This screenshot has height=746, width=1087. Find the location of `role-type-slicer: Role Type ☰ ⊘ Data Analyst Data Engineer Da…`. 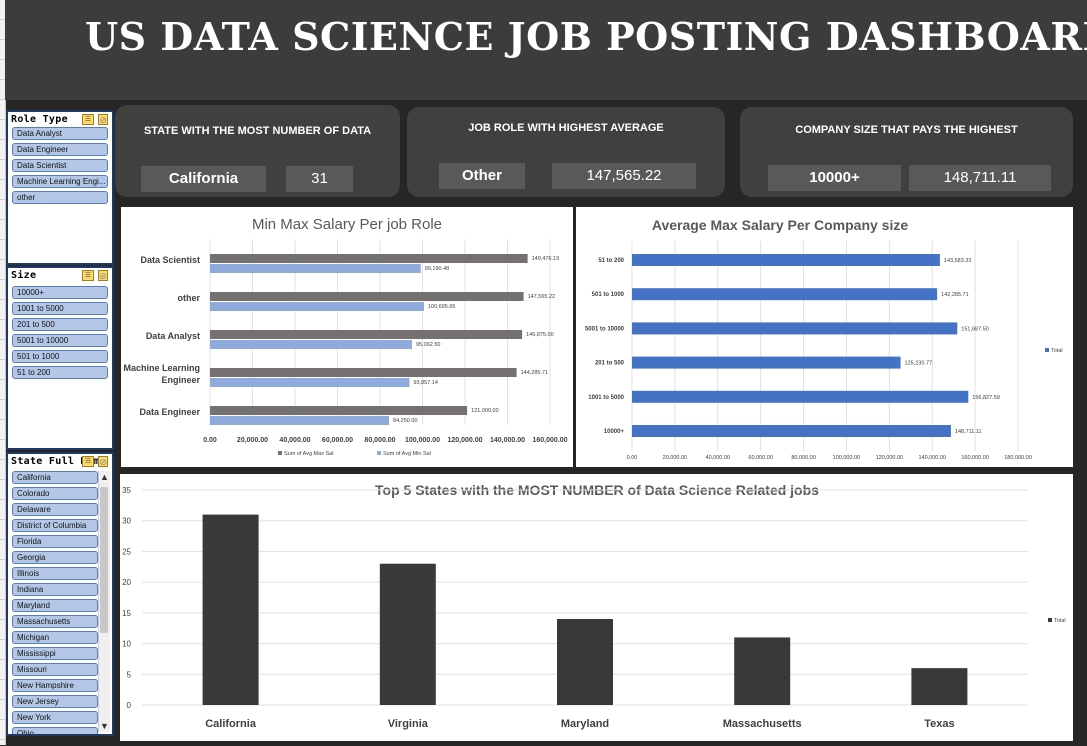

role-type-slicer: Role Type ☰ ⊘ Data Analyst Data Engineer Da… is located at coordinates (60, 187).